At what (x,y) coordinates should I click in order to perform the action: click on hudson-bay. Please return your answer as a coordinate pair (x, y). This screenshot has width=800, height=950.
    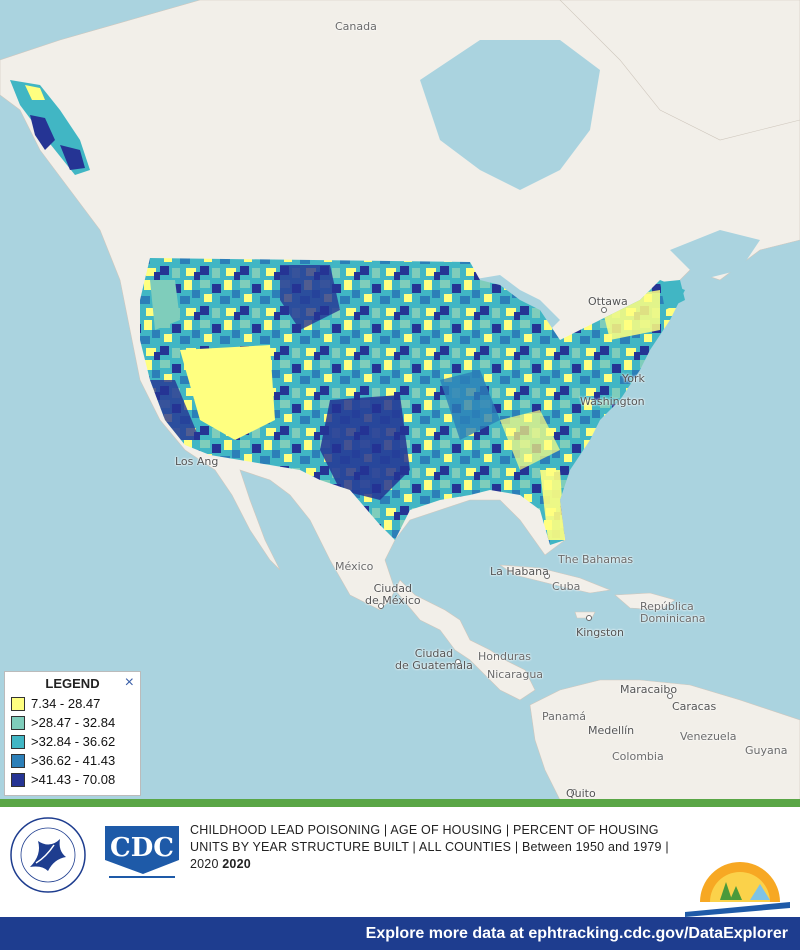
    Looking at the image, I should click on (510, 115).